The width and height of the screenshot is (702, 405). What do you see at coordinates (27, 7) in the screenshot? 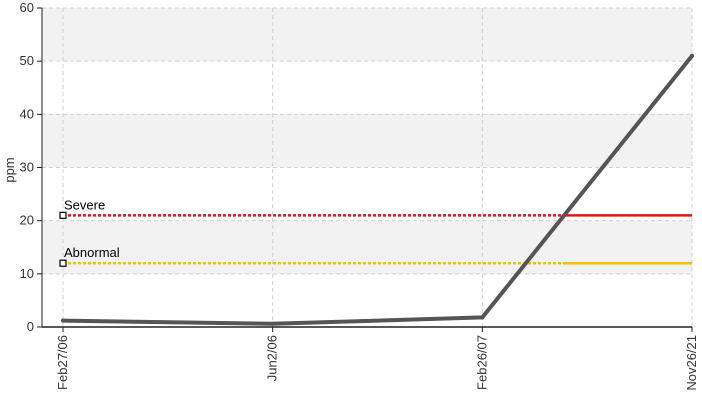
I see `y-tick-label: 60` at bounding box center [27, 7].